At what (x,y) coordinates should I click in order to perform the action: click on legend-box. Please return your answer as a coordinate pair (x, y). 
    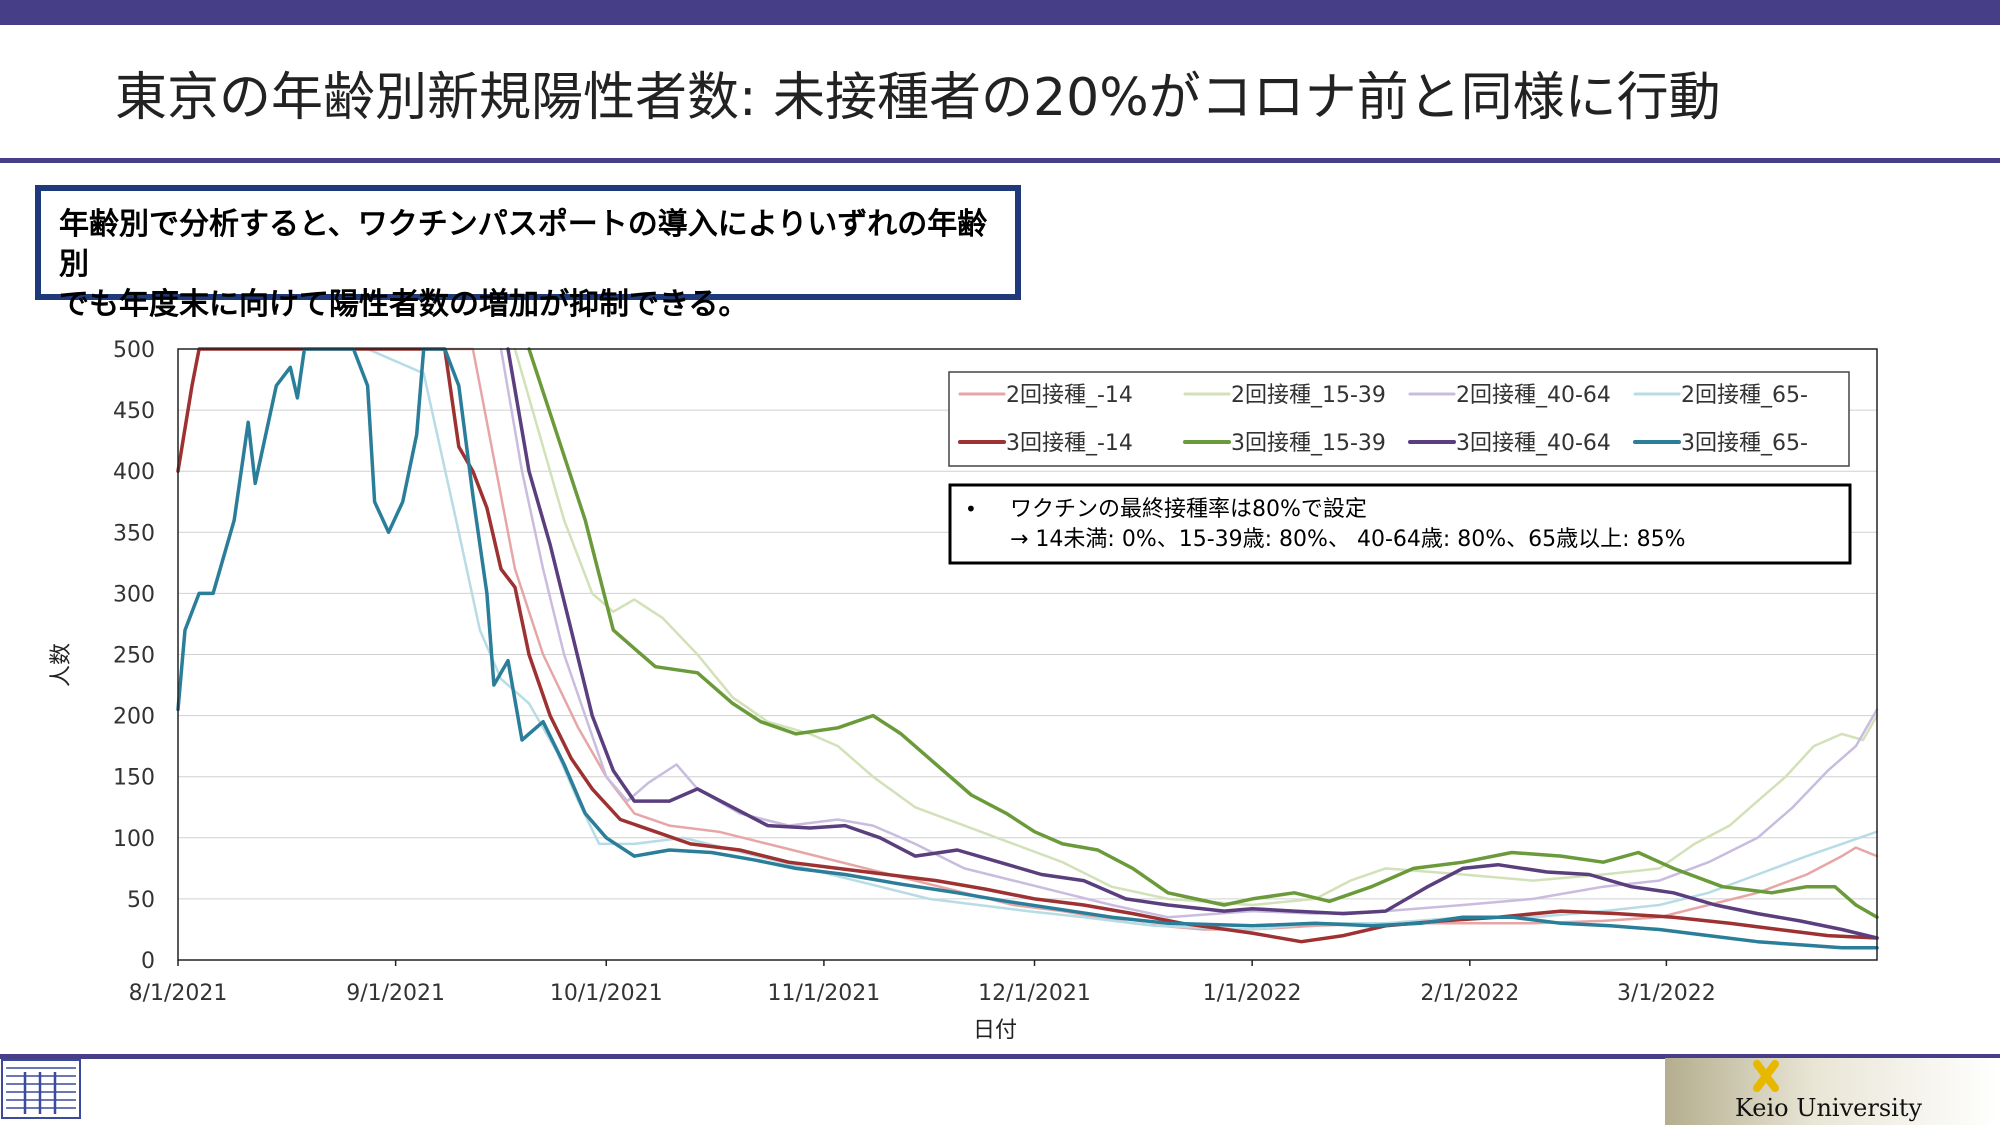
    Looking at the image, I should click on (1399, 419).